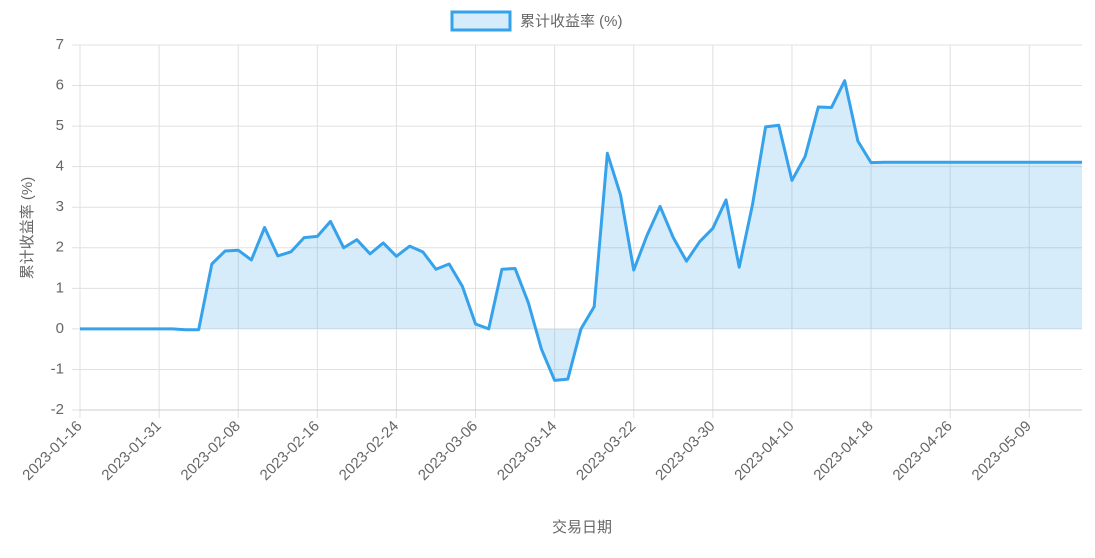 The height and width of the screenshot is (558, 1095). What do you see at coordinates (60, 125) in the screenshot?
I see `y-tick-label: 5` at bounding box center [60, 125].